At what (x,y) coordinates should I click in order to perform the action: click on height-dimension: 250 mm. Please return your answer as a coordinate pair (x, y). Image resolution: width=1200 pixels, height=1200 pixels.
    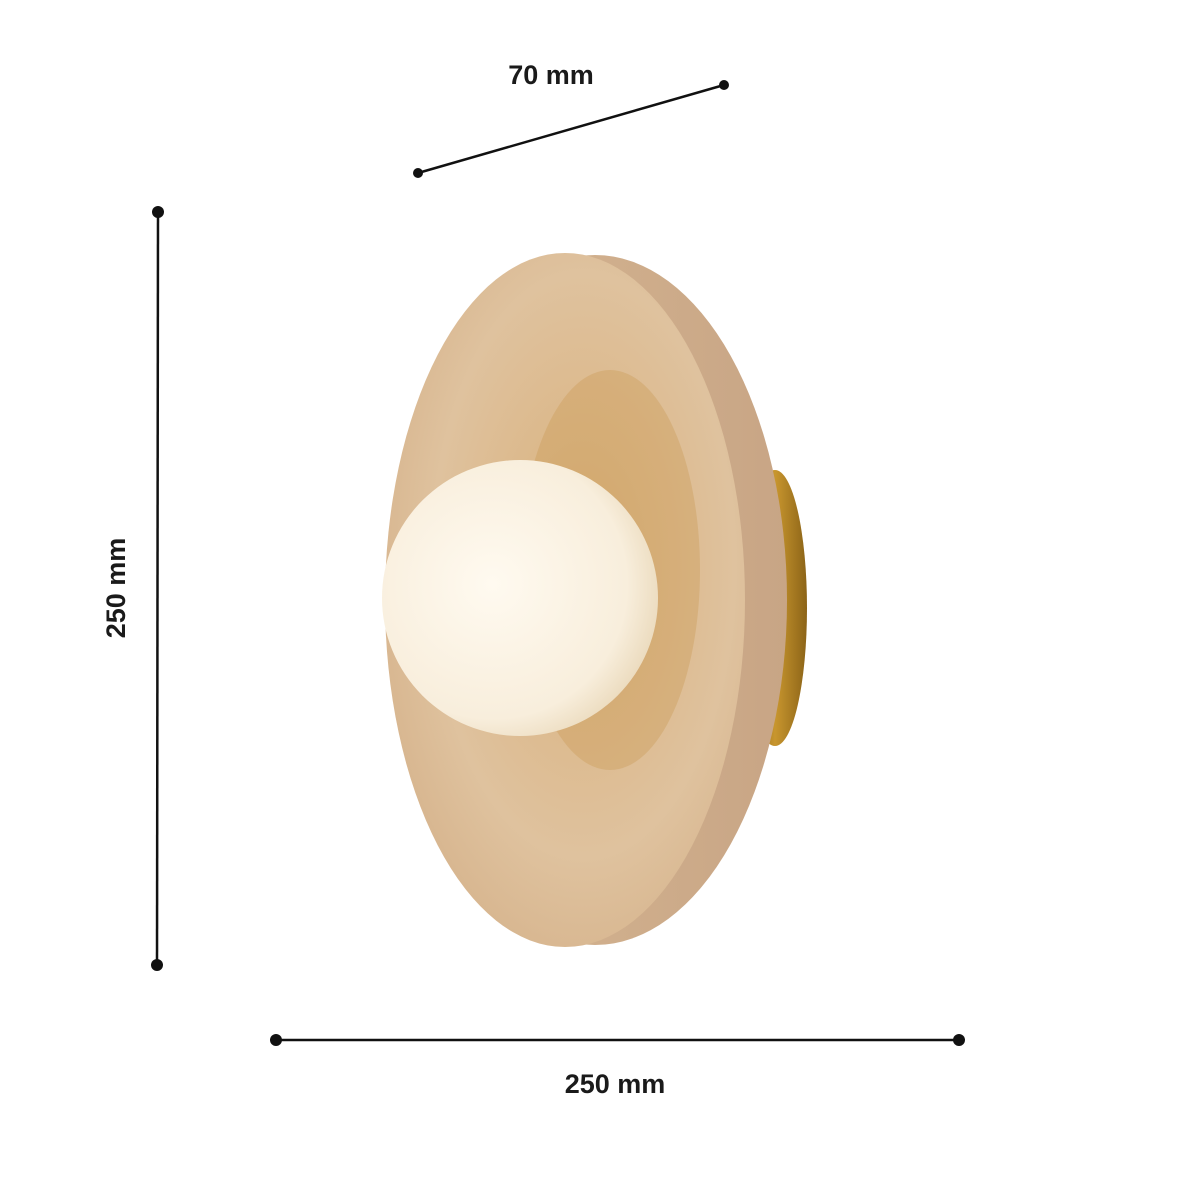
    Looking at the image, I should click on (132, 588).